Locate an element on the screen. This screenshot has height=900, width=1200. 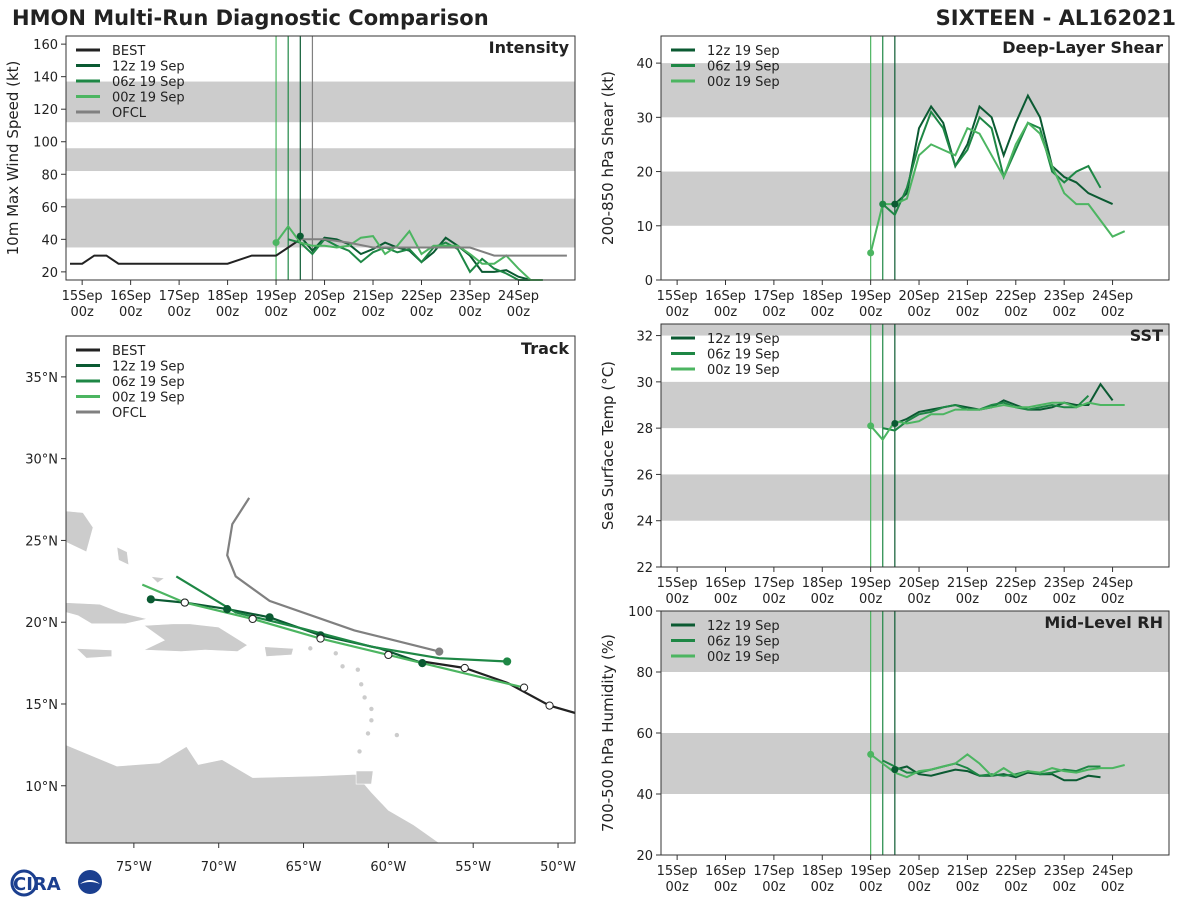
y-tick-label: 100 is located at coordinates (45, 143).